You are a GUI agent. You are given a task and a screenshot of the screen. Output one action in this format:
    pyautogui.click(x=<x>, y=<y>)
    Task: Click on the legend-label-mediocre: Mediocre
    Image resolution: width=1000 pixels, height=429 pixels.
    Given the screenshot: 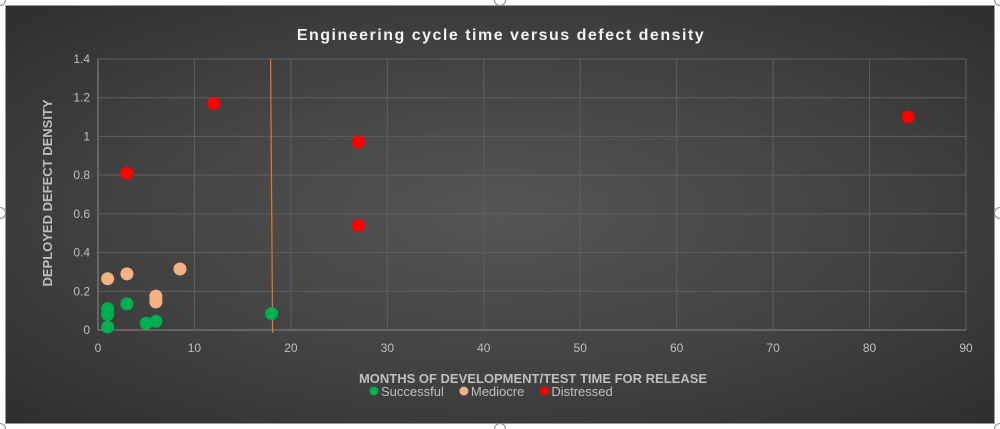 What is the action you would take?
    pyautogui.click(x=497, y=391)
    